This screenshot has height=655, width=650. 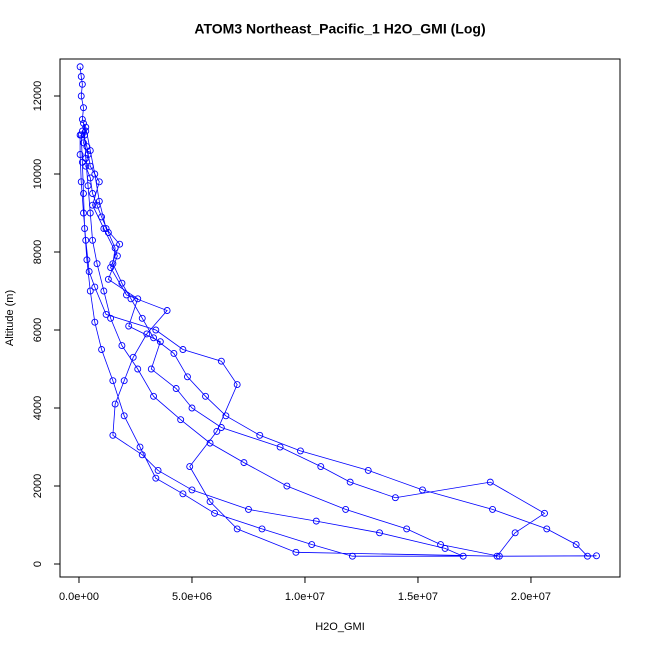 What do you see at coordinates (79, 597) in the screenshot?
I see `x-tick-label: 0.0e+00` at bounding box center [79, 597].